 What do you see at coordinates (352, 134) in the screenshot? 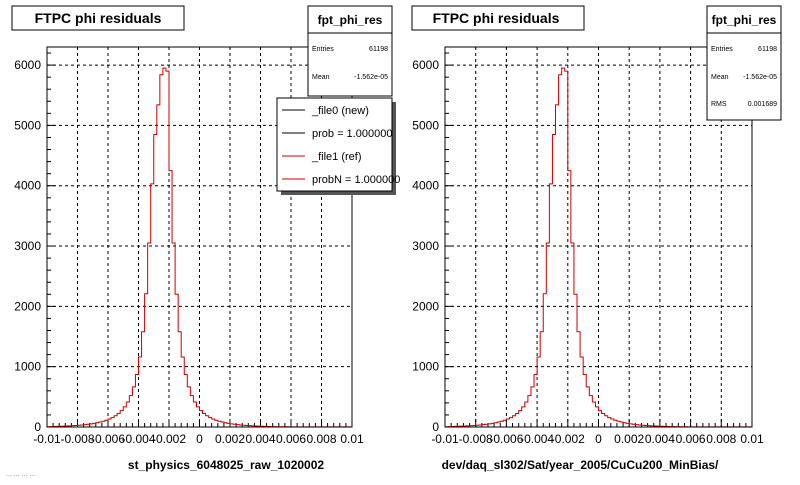
I see `legend-entry-prob: prob = 1.000000` at bounding box center [352, 134].